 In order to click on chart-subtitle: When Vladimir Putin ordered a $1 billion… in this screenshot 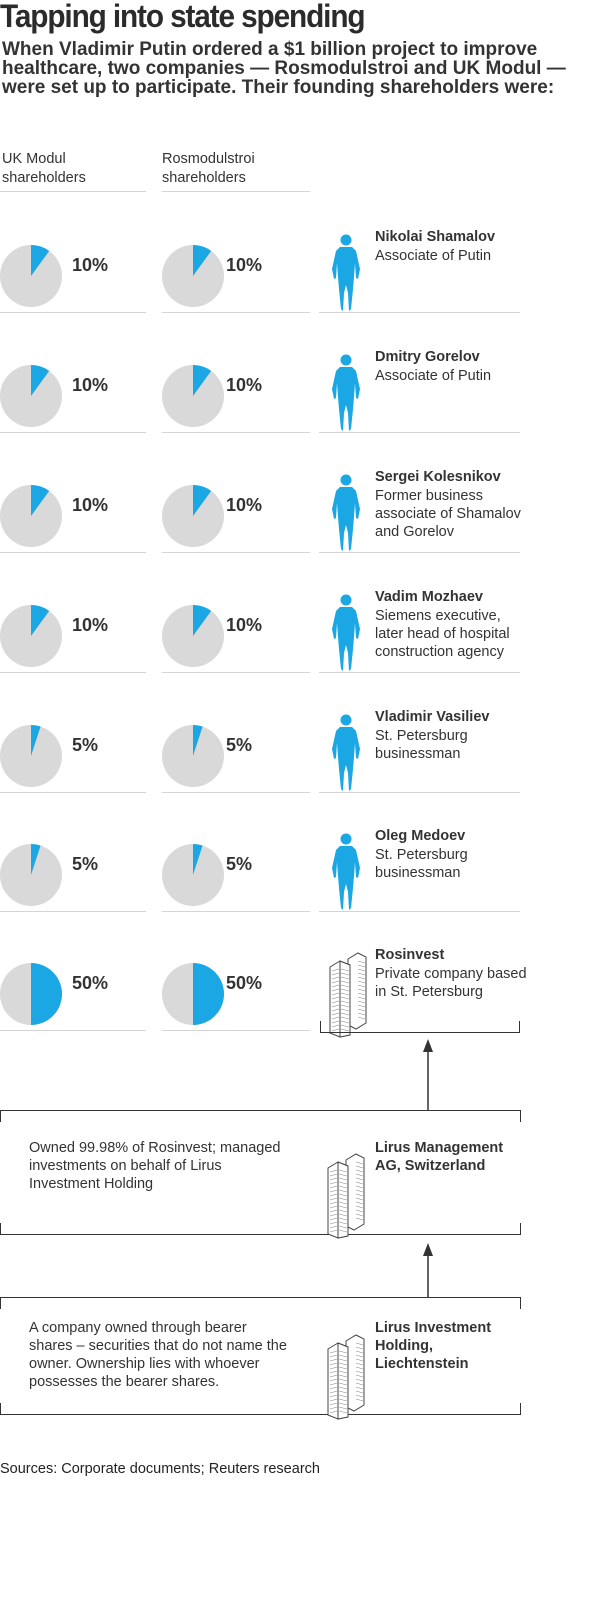, I will do `click(284, 68)`.